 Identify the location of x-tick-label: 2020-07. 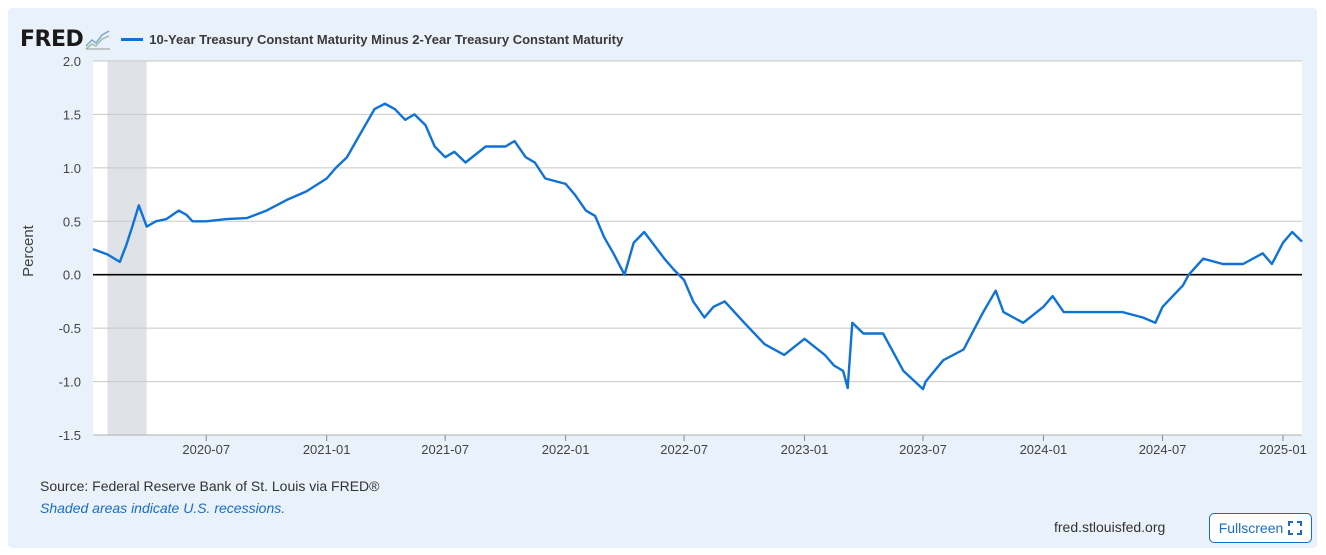
(206, 449).